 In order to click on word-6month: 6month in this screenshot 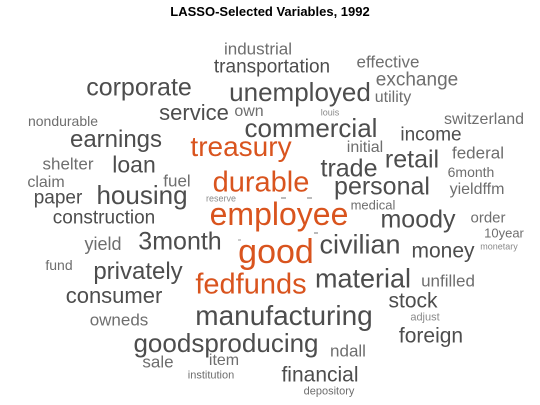, I will do `click(471, 172)`.